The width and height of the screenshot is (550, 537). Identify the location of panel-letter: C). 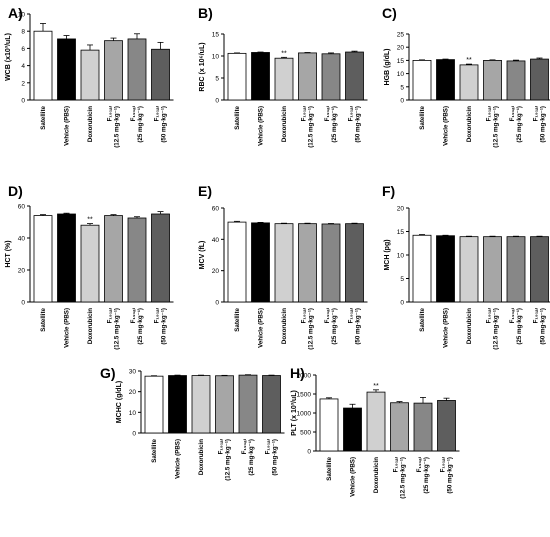
(389, 13).